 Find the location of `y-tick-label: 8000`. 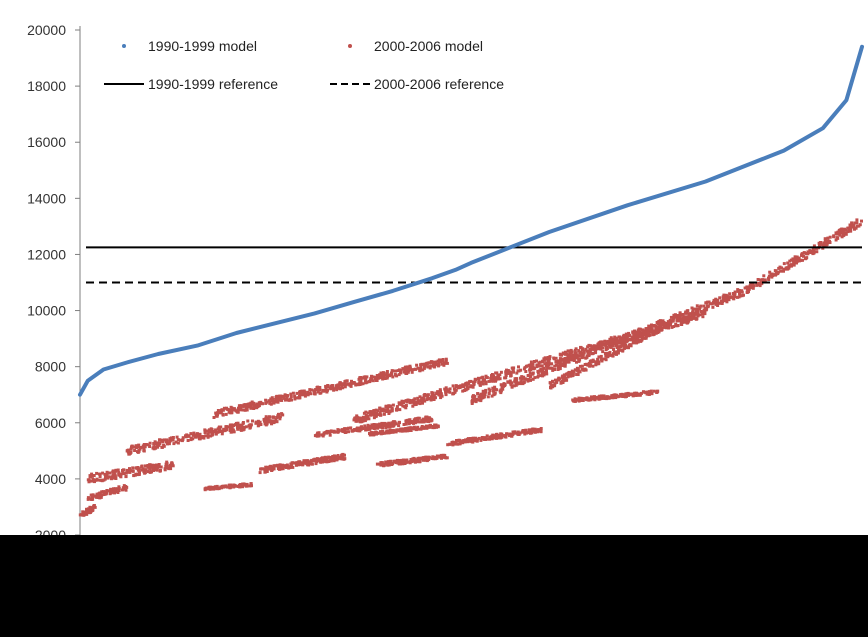

y-tick-label: 8000 is located at coordinates (50, 367).